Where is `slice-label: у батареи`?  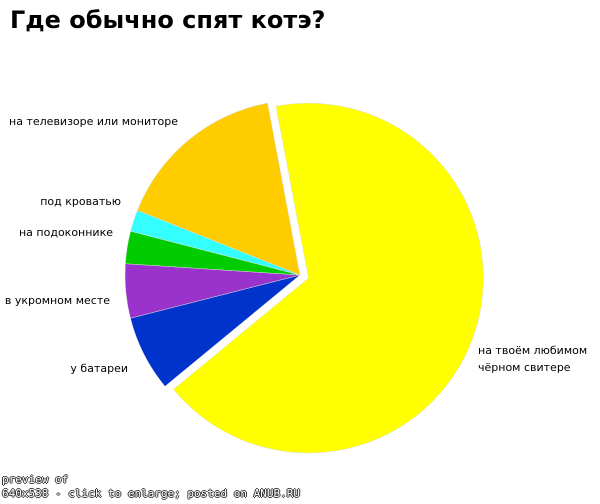
slice-label: у батареи is located at coordinates (99, 368).